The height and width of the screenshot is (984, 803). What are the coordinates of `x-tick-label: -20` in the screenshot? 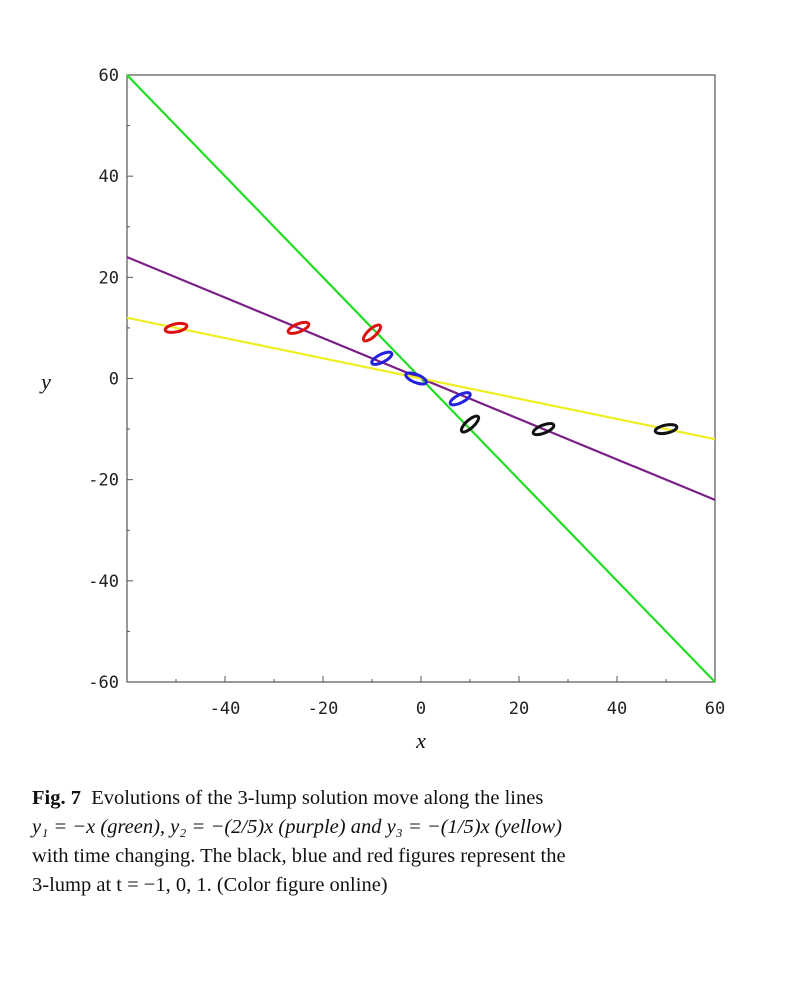 It's located at (323, 709).